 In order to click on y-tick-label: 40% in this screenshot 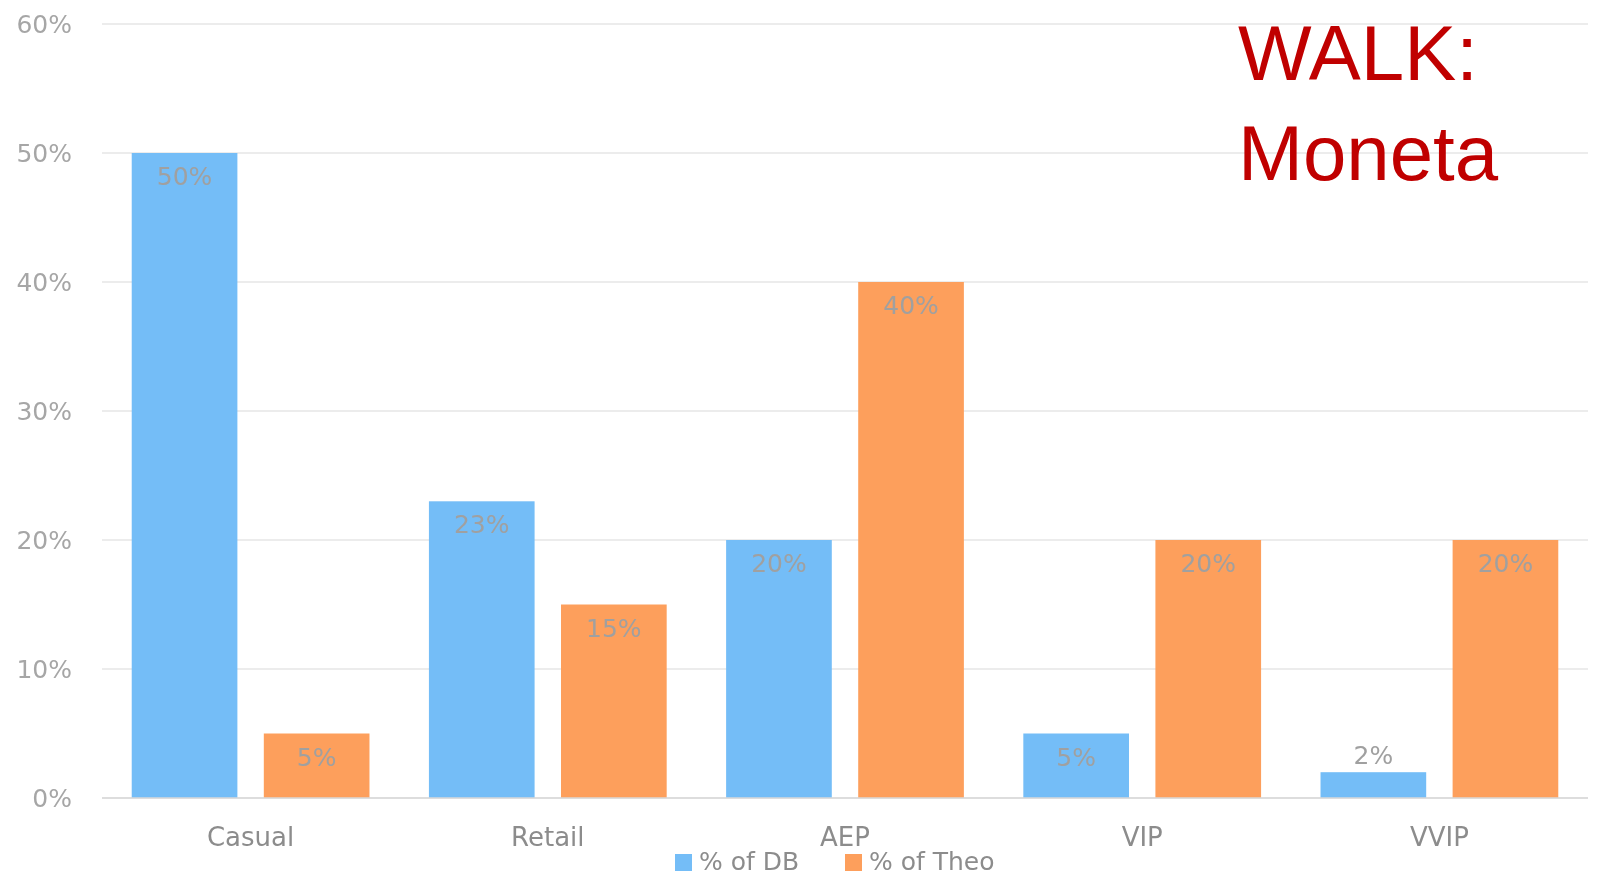, I will do `click(44, 282)`.